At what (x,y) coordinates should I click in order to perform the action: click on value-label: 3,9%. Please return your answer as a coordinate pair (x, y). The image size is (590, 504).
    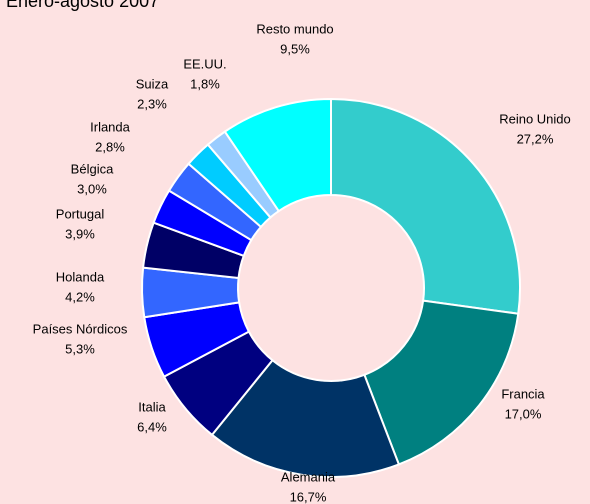
    Looking at the image, I should click on (80, 233).